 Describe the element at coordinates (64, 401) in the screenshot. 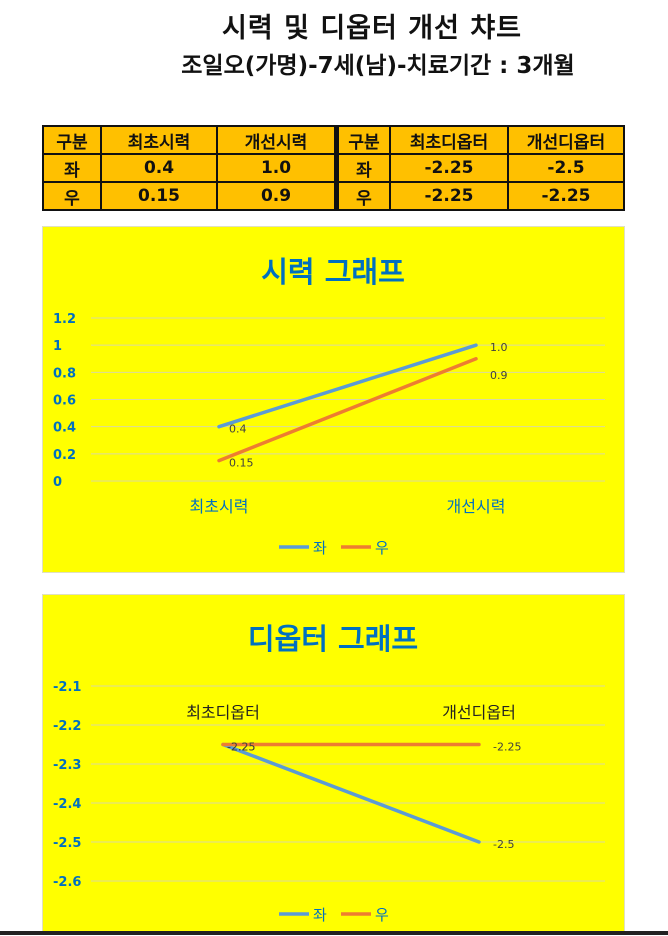

I see `y-tick-label: 0.6` at that location.